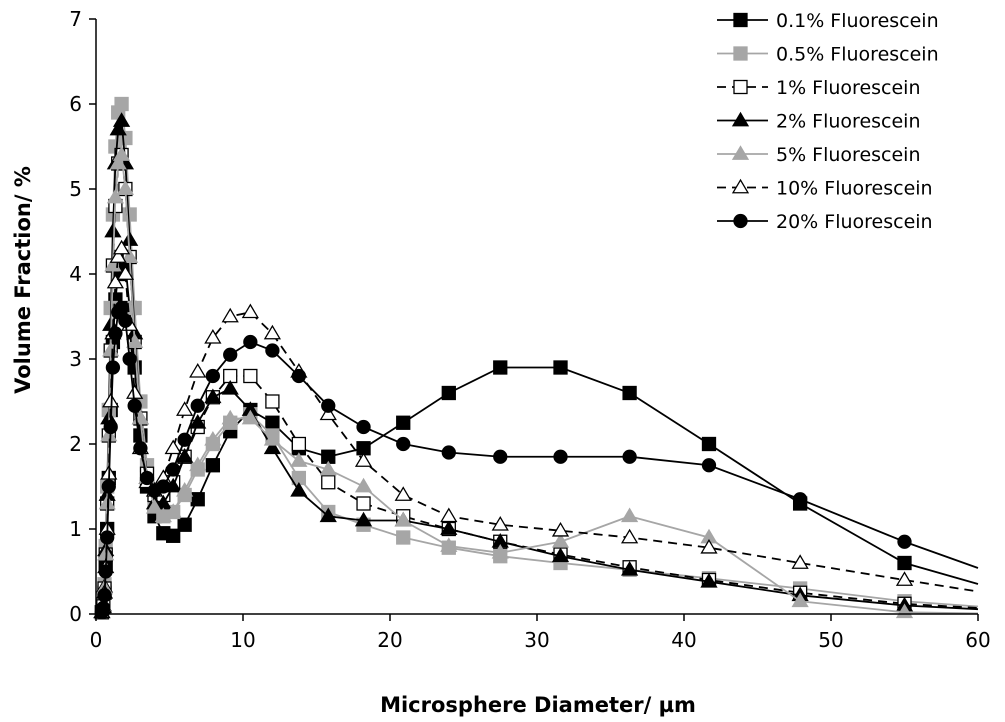 Image resolution: width=1005 pixels, height=722 pixels. I want to click on x-tick-label: 30, so click(536, 640).